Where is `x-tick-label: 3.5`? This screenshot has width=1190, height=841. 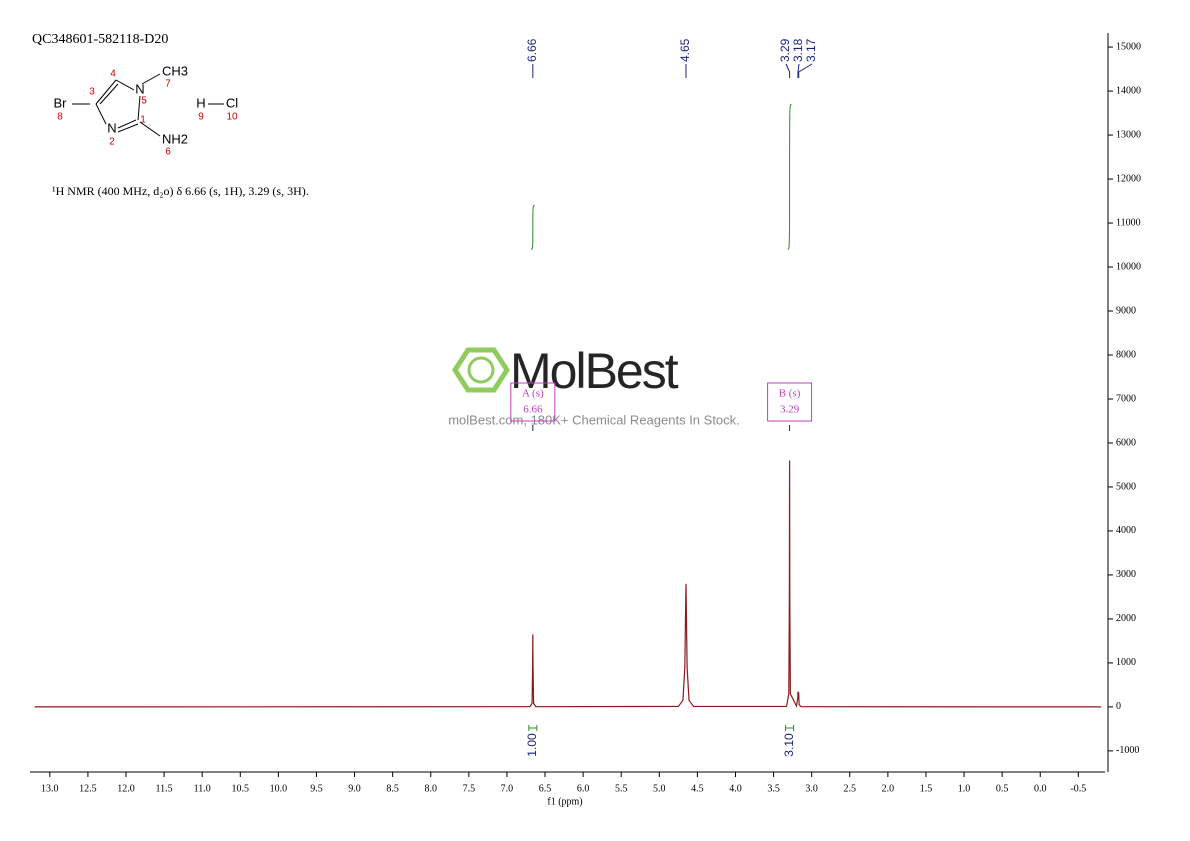 x-tick-label: 3.5 is located at coordinates (773, 788).